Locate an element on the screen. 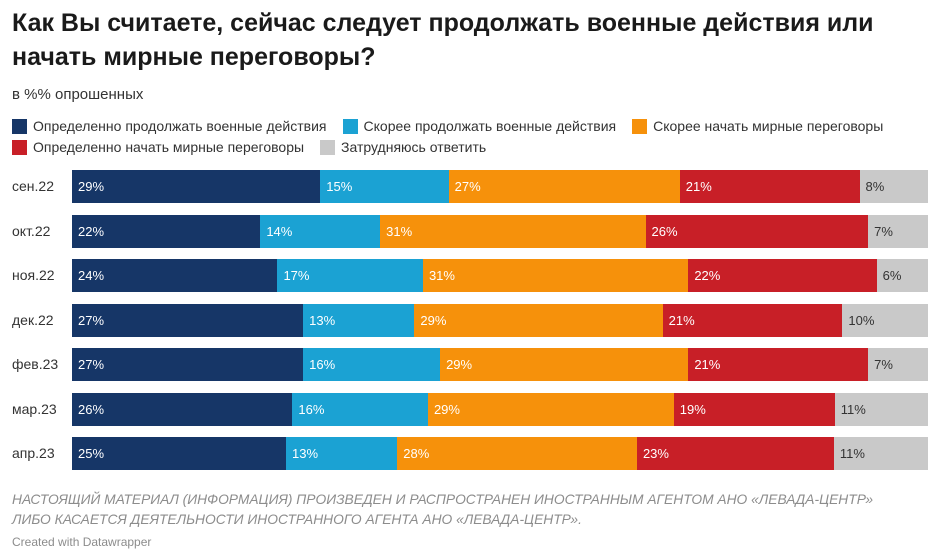 Image resolution: width=940 pixels, height=560 pixels. credit-link: Created with Datawrapper is located at coordinates (82, 542).